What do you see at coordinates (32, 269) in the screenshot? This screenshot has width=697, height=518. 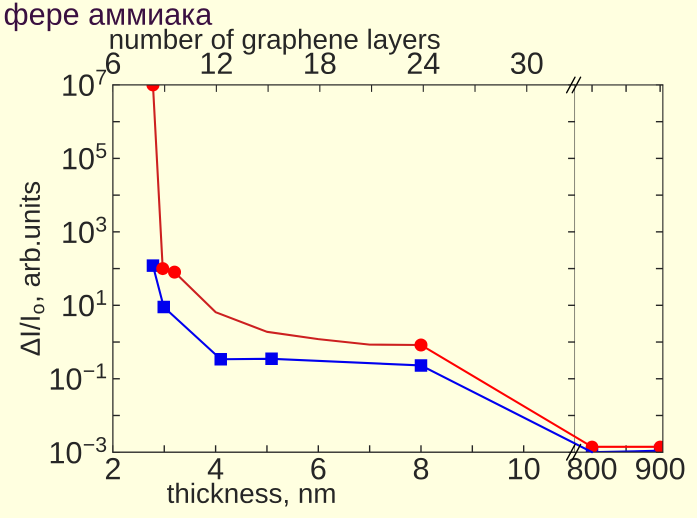 I see `y-axis-title: ΔI/I$_{o}$, arb.units` at bounding box center [32, 269].